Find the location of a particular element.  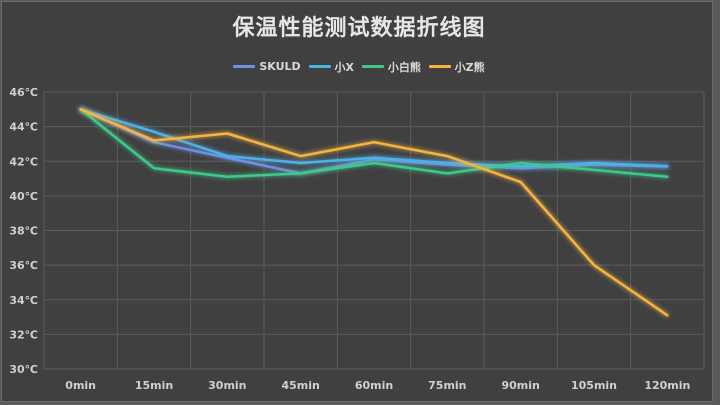

chart-title: 保温性能测试数据折线图 is located at coordinates (359, 28).